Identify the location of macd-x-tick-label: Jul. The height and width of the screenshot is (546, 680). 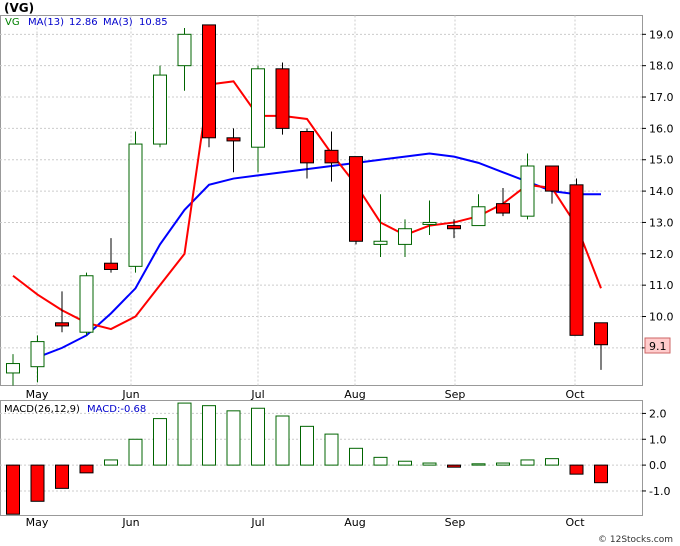
(257, 522).